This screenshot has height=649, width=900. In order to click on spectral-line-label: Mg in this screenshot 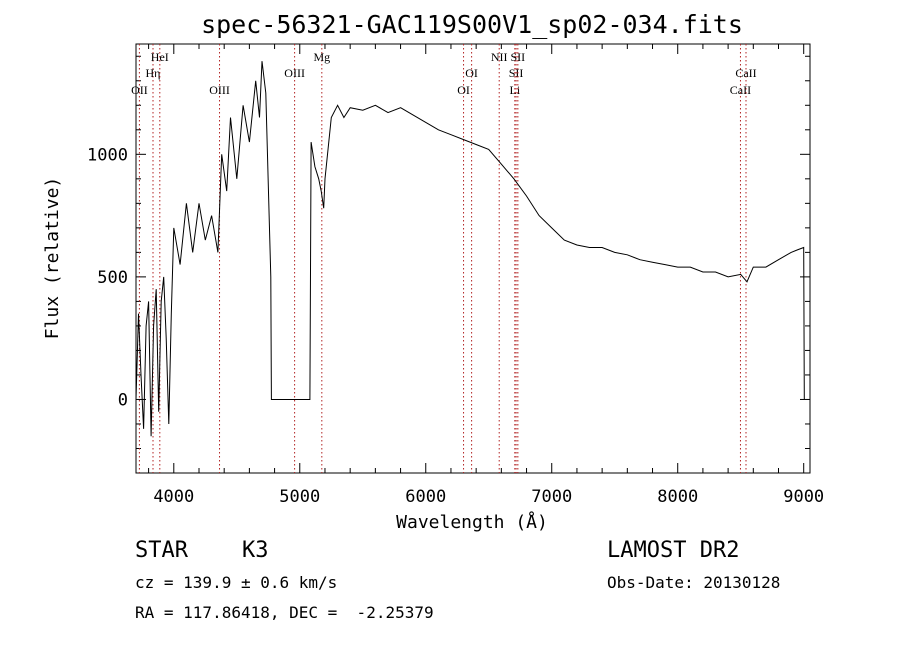, I will do `click(321, 57)`.